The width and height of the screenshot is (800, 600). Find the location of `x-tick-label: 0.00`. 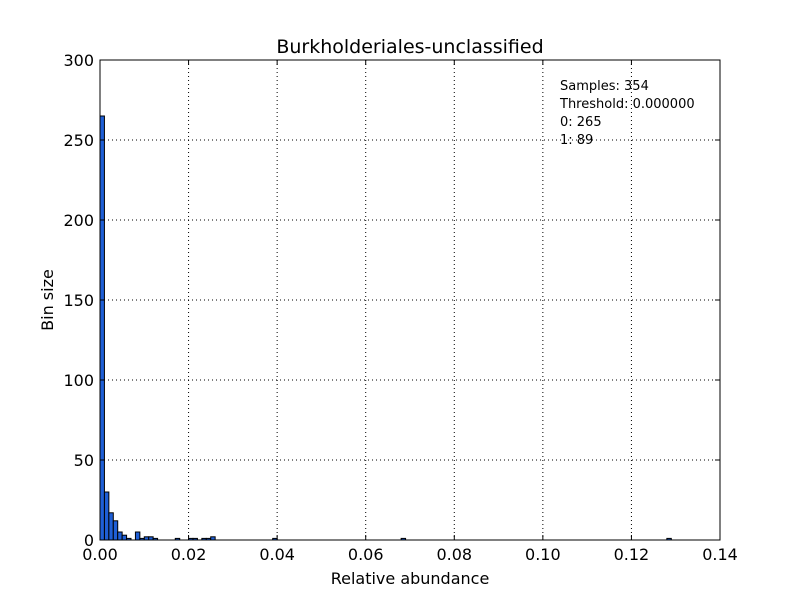

x-tick-label: 0.00 is located at coordinates (100, 554).